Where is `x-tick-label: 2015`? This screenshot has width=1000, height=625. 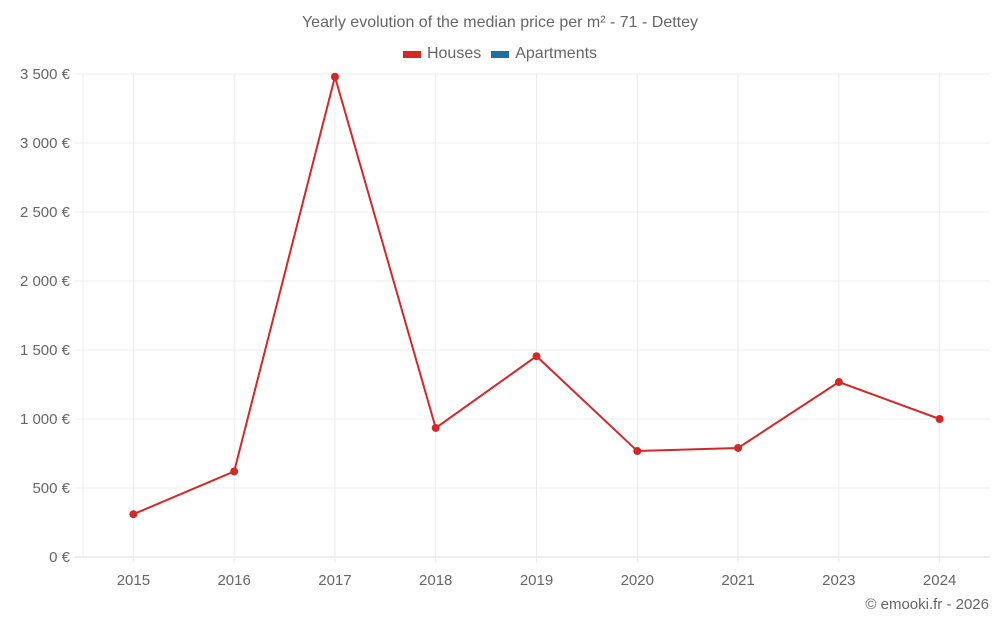
x-tick-label: 2015 is located at coordinates (133, 580).